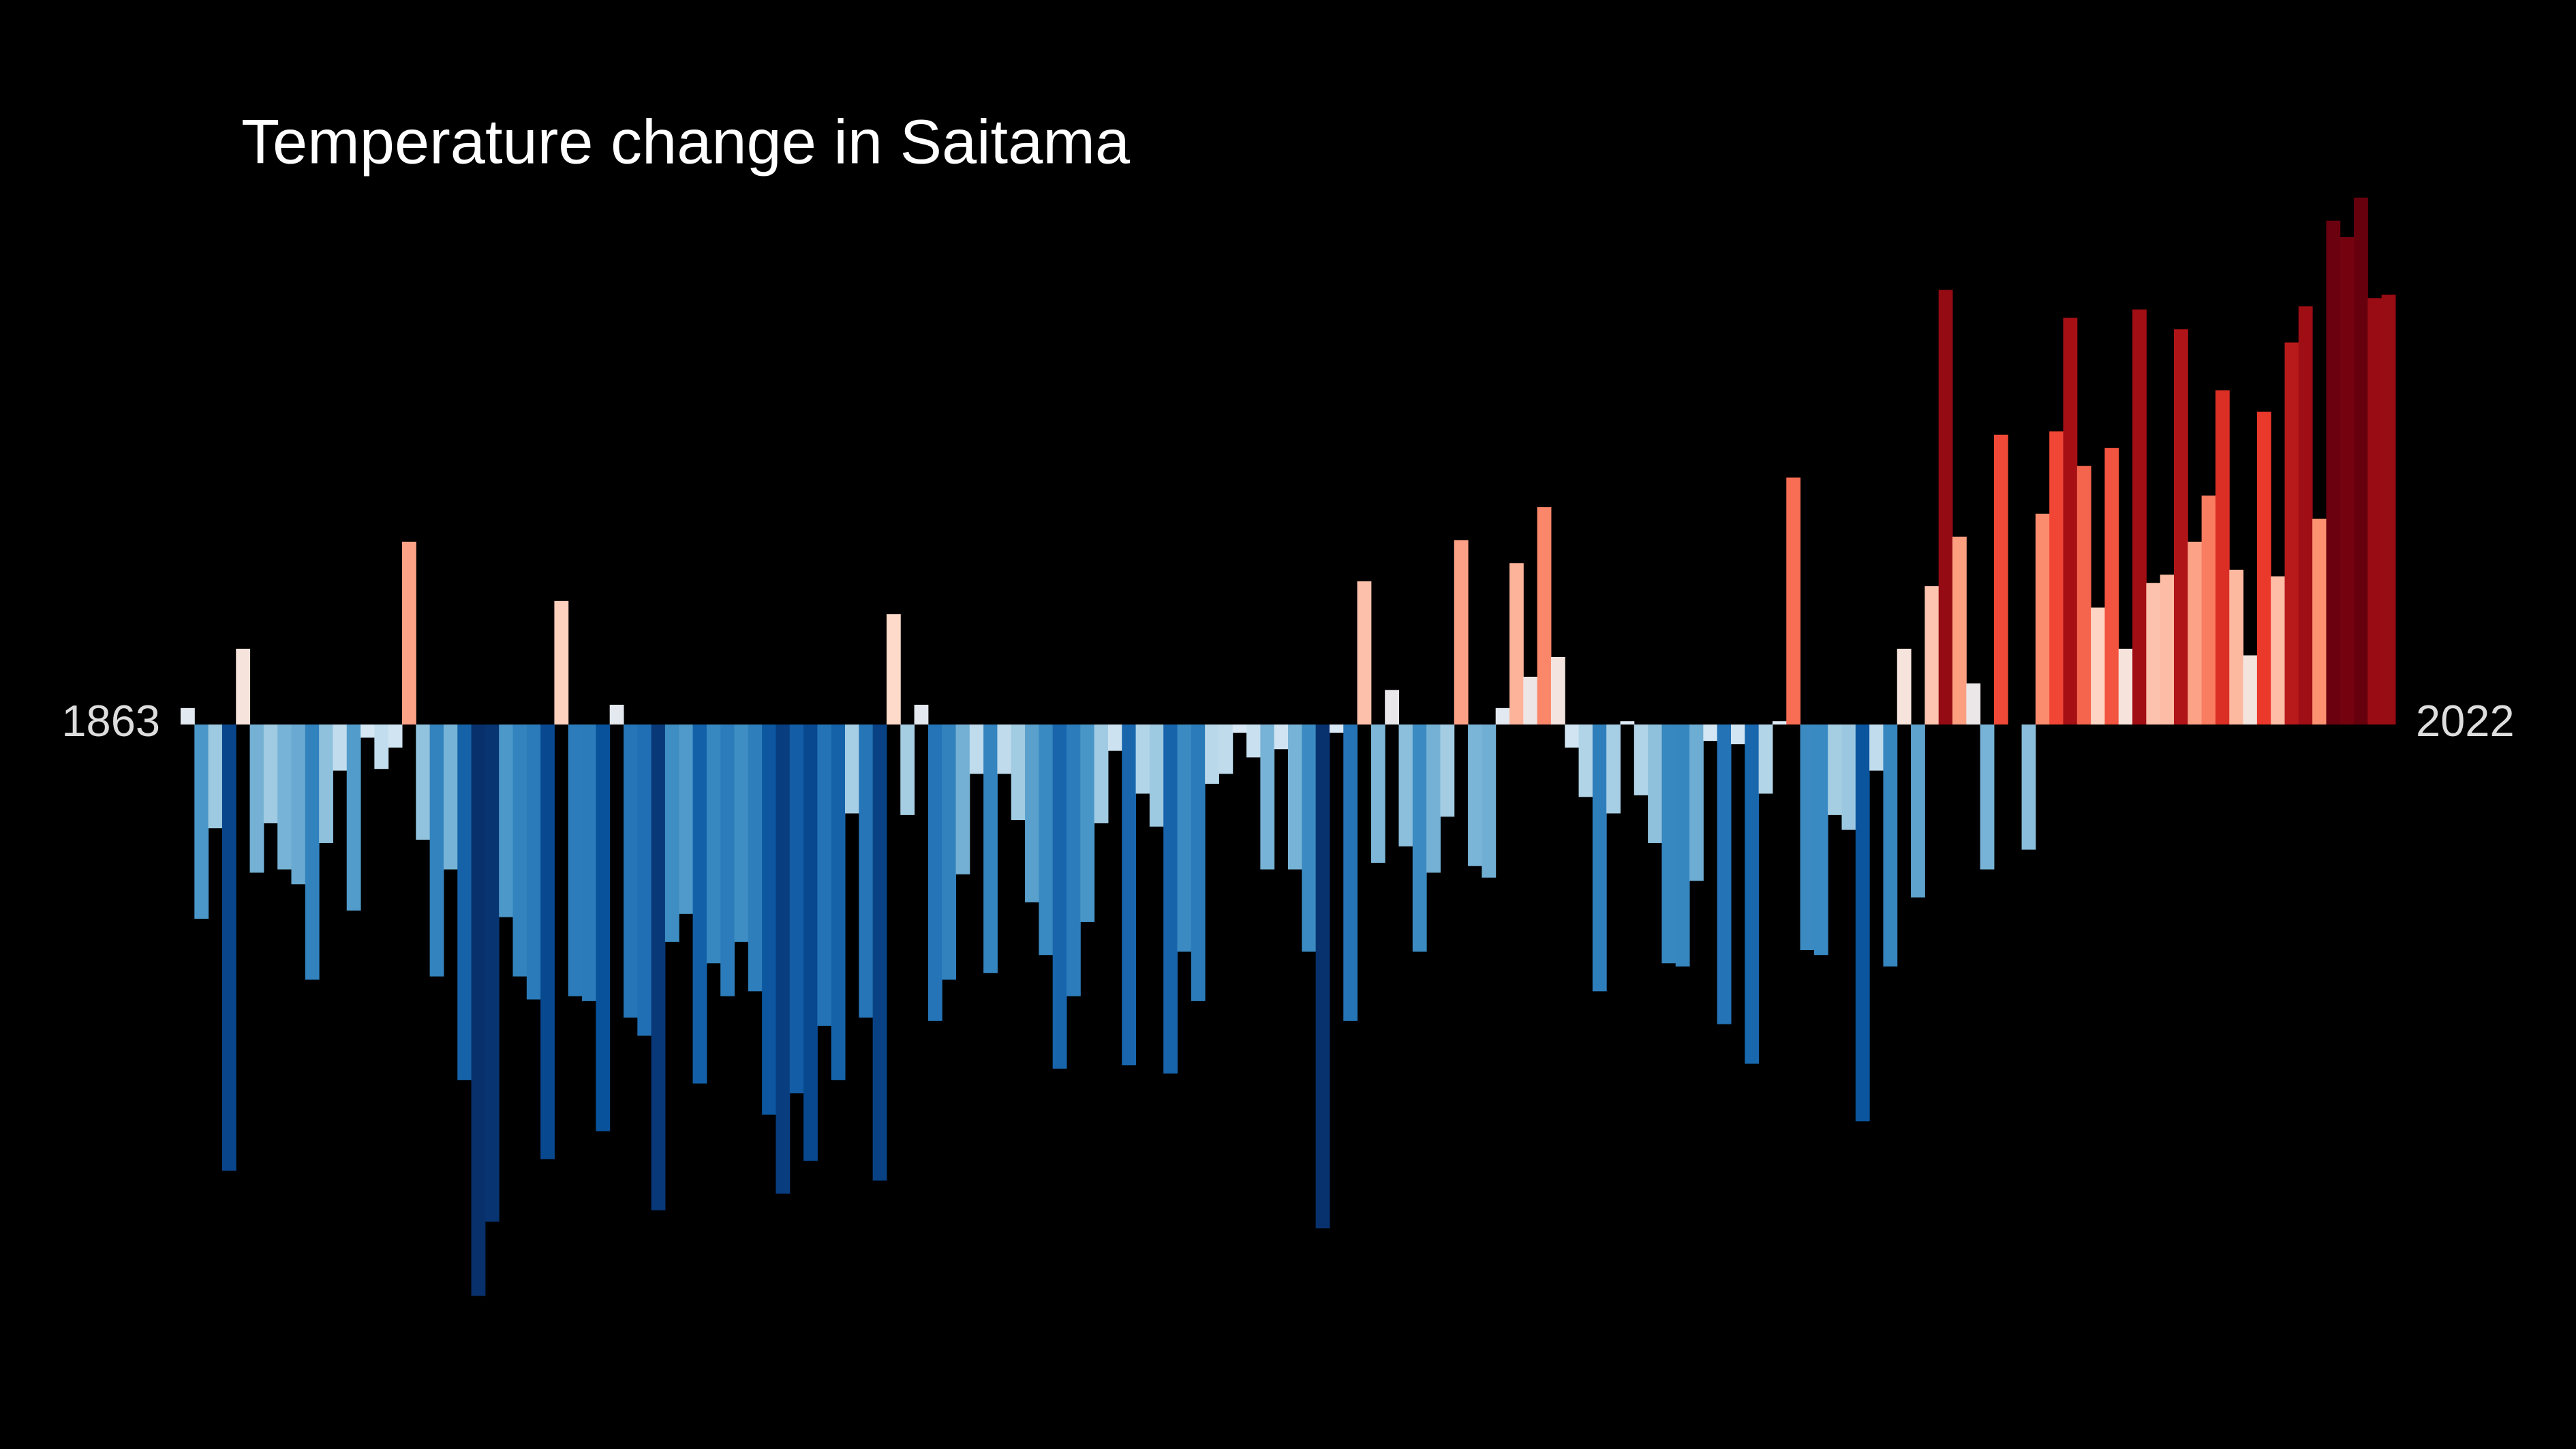 This screenshot has width=2576, height=1449. Describe the element at coordinates (2465, 721) in the screenshot. I see `x-tick-label: 2022` at that location.